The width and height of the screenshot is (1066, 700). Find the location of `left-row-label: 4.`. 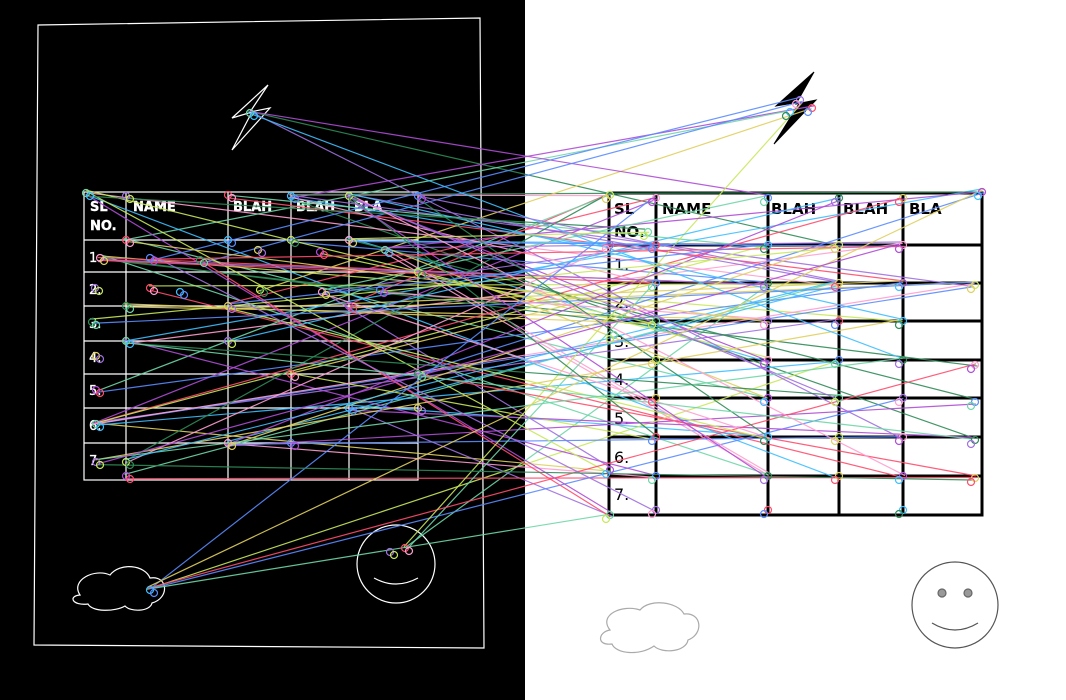

left-row-label: 4. is located at coordinates (95, 358).